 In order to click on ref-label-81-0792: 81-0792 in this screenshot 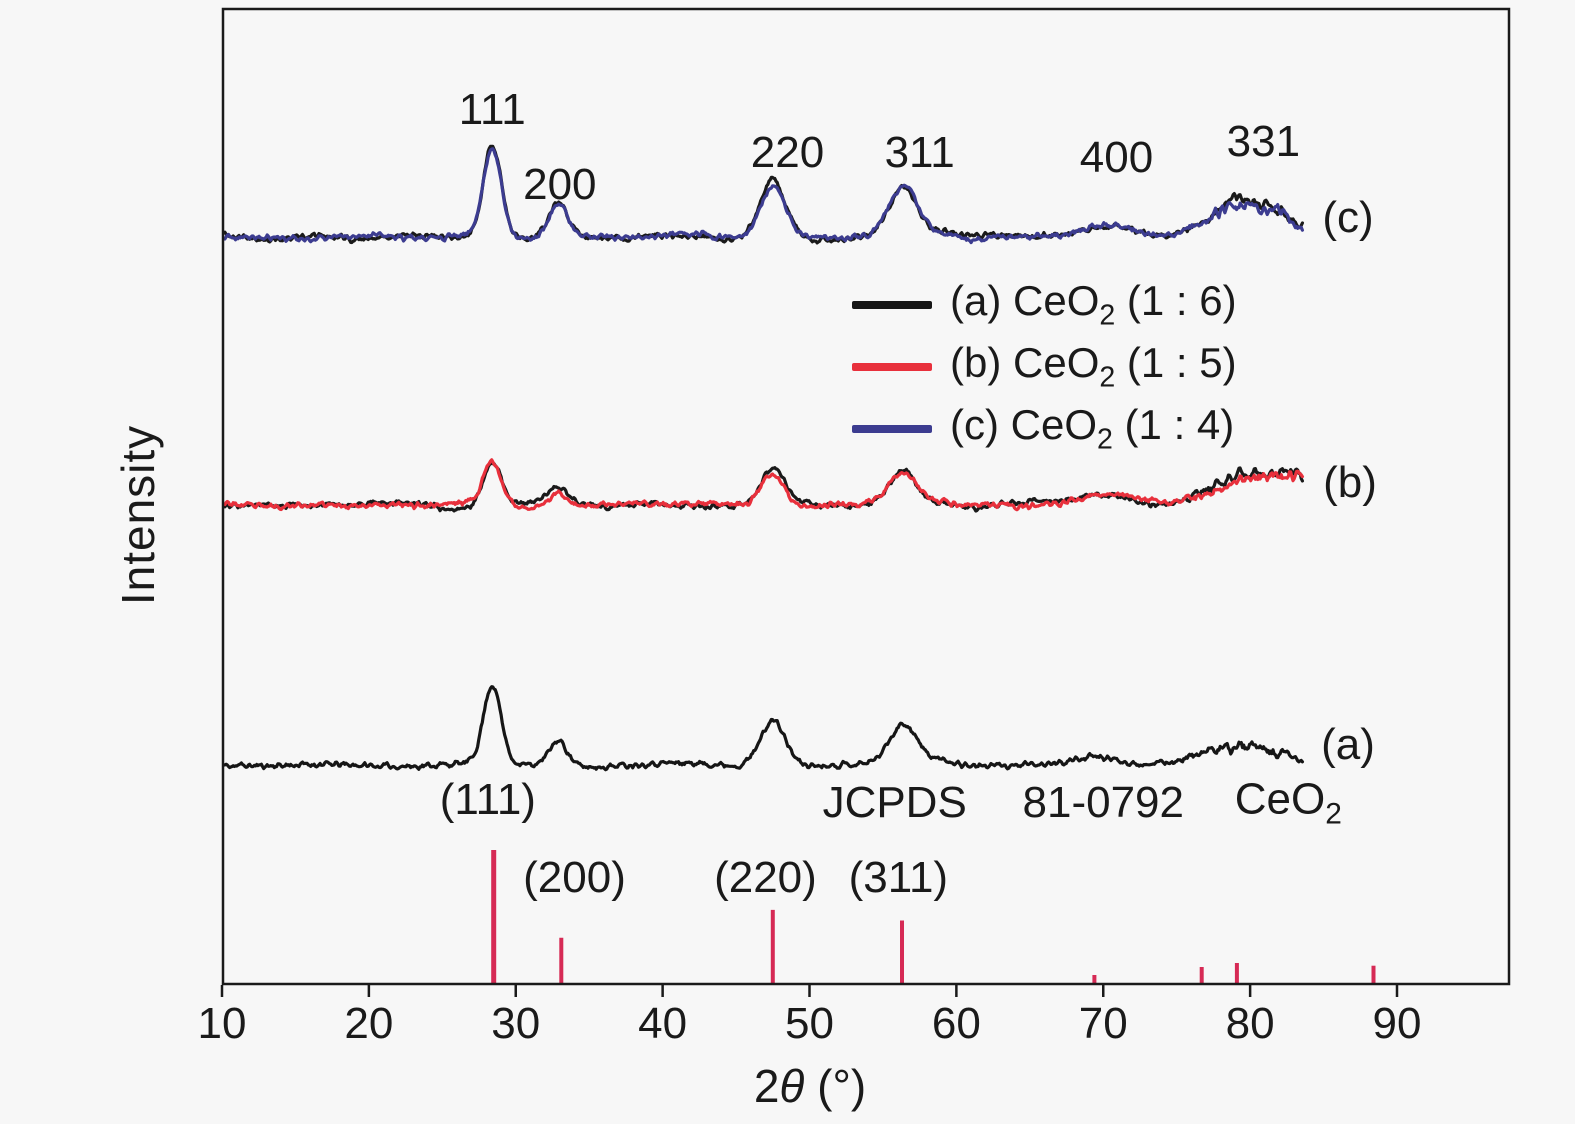, I will do `click(1103, 802)`.